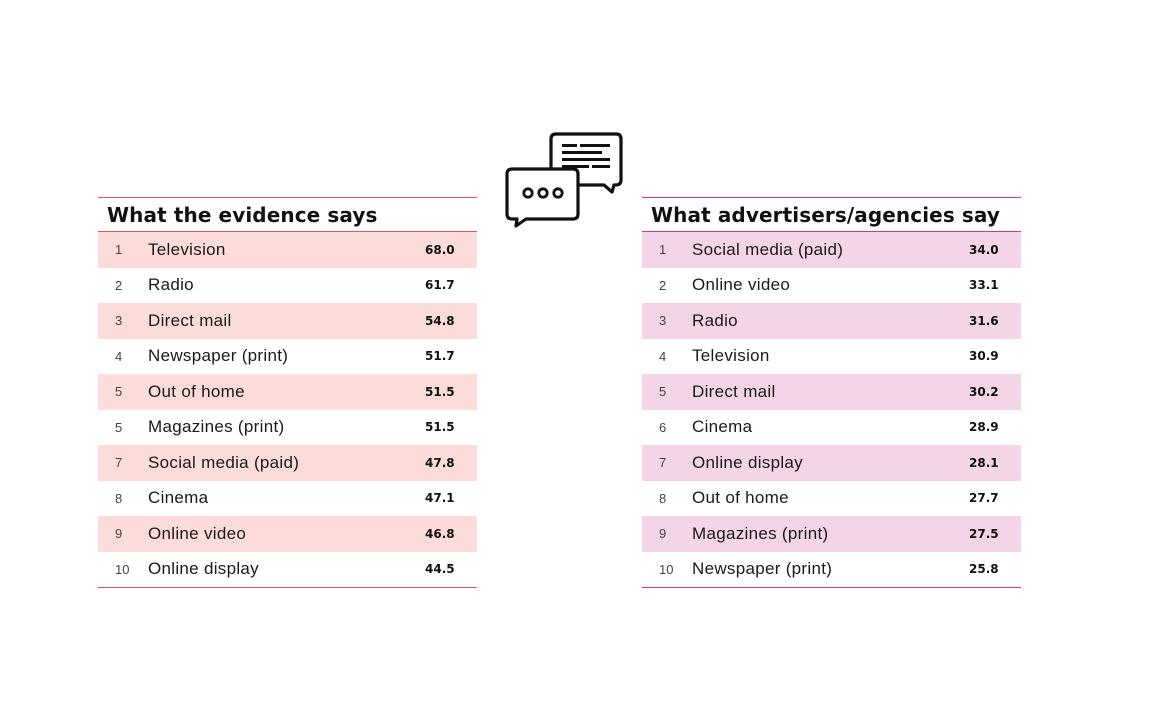  I want to click on row-value: 30.9, so click(984, 356).